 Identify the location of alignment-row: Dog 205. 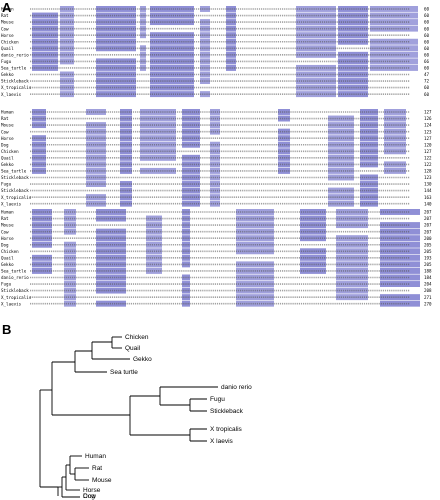
(216, 244).